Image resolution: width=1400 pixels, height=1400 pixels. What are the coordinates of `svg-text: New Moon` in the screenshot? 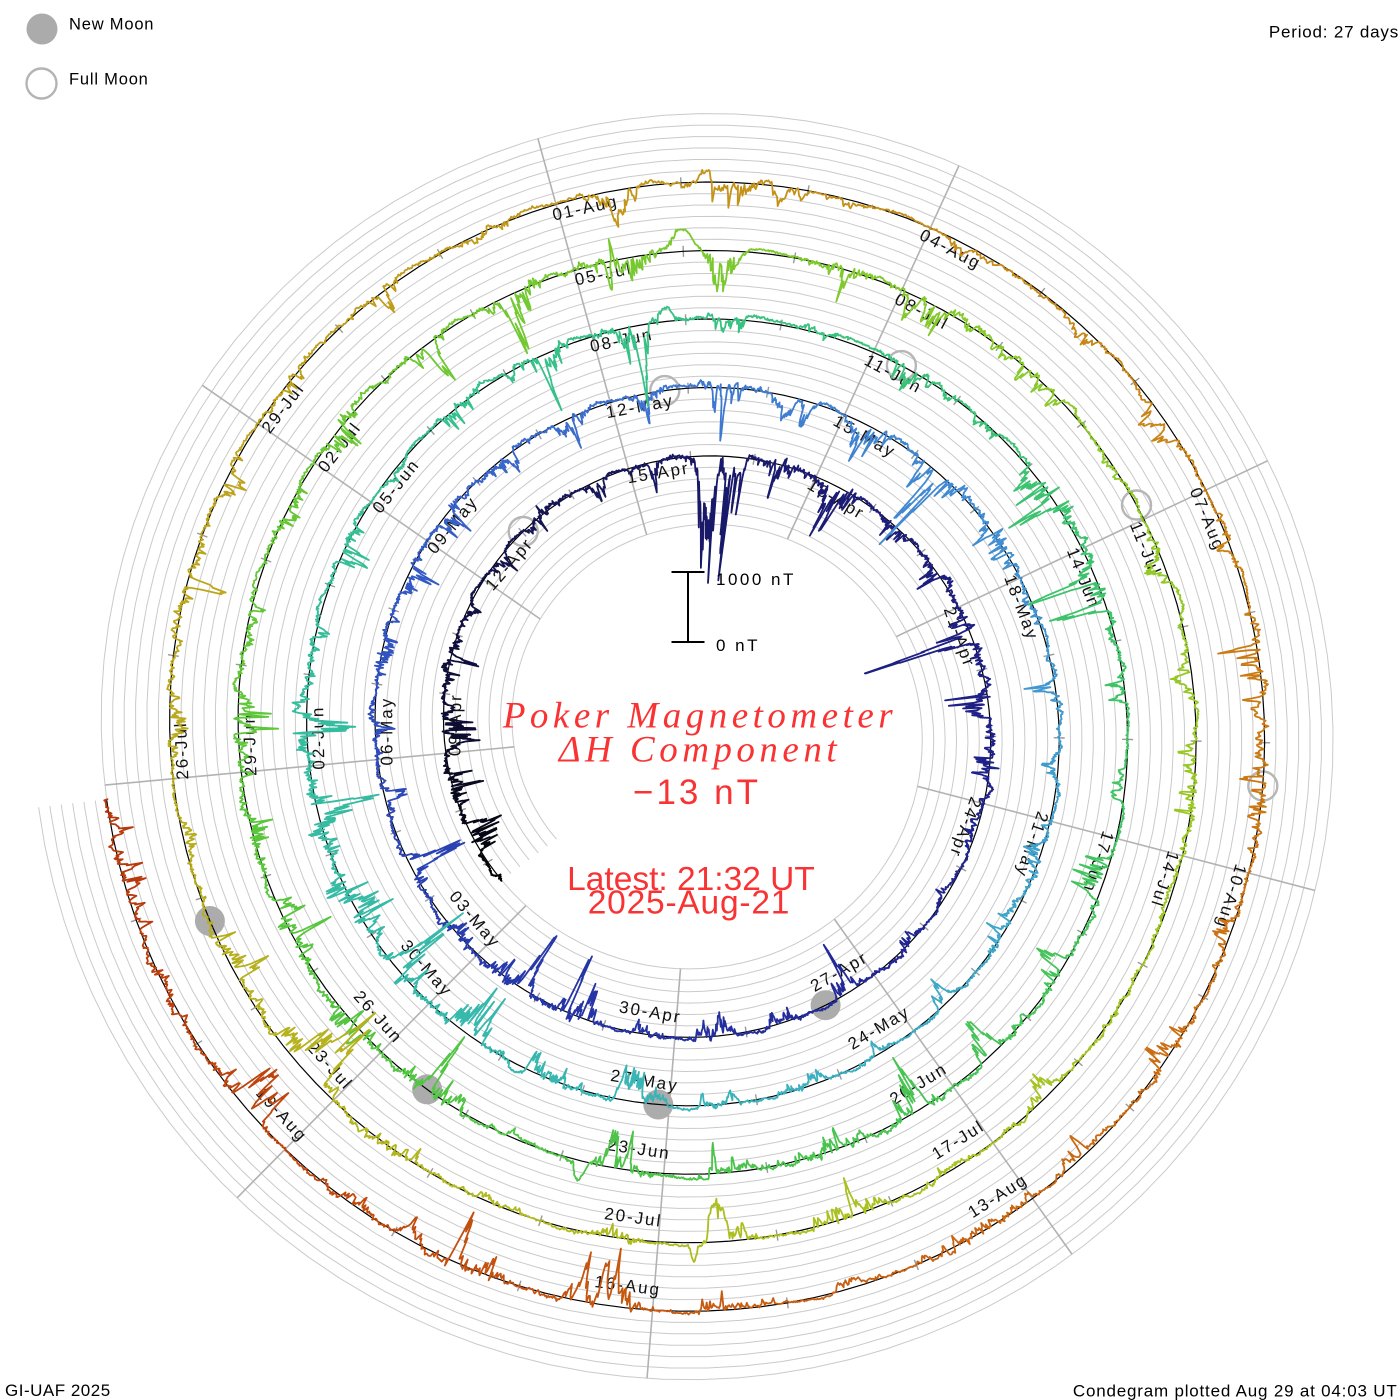 It's located at (111, 25).